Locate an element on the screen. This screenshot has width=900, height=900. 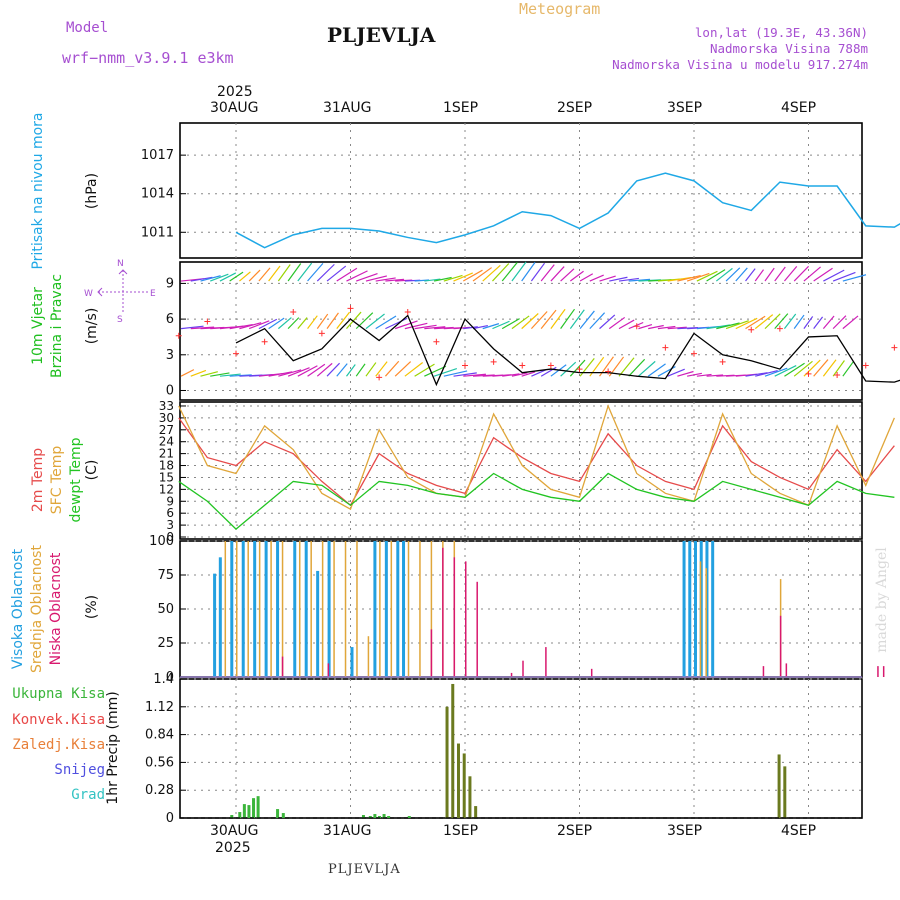
top-date-3: 2SEP is located at coordinates (575, 108).